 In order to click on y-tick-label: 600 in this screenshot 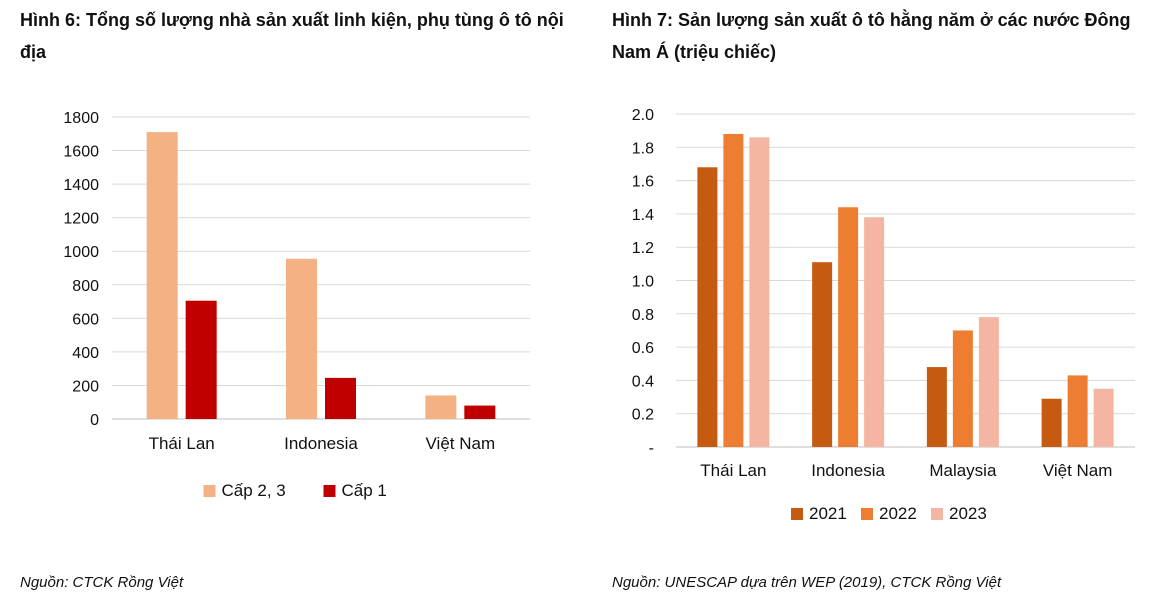, I will do `click(85, 319)`.